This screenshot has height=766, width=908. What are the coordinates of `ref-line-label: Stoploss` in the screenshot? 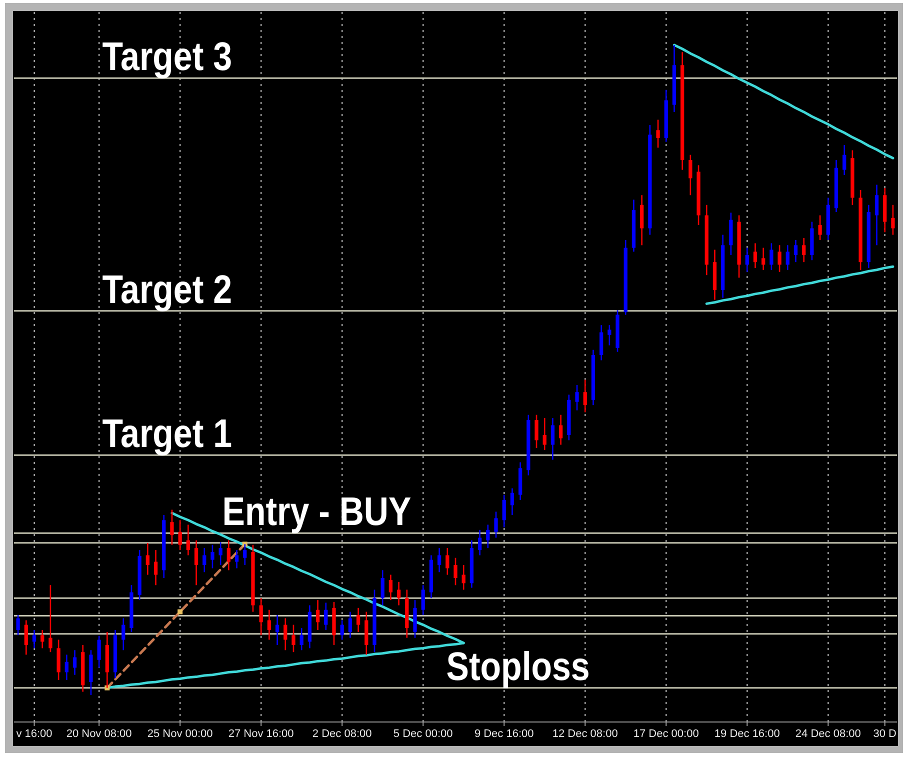 It's located at (518, 665).